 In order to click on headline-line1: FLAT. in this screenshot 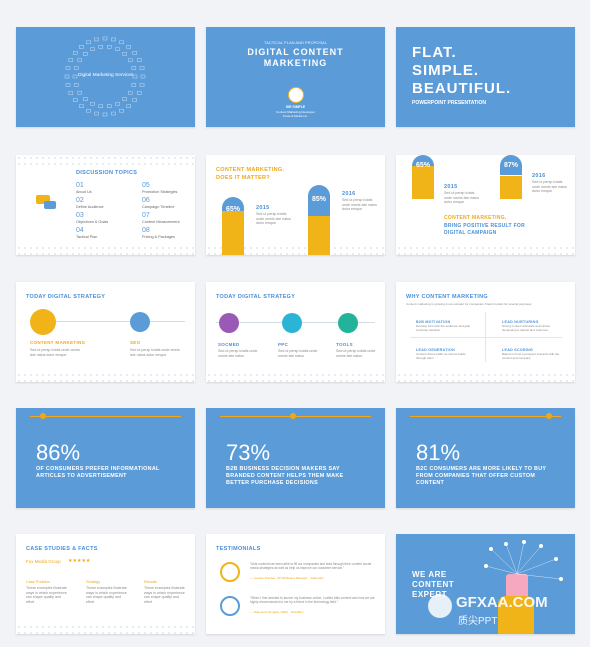, I will do `click(434, 52)`.